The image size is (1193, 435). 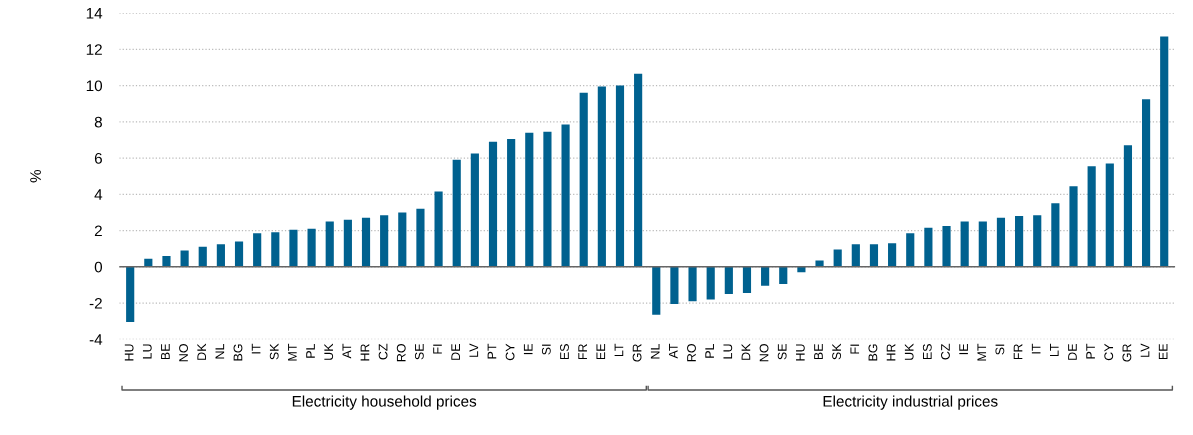 I want to click on x-tick-label: CZ, so click(x=383, y=351).